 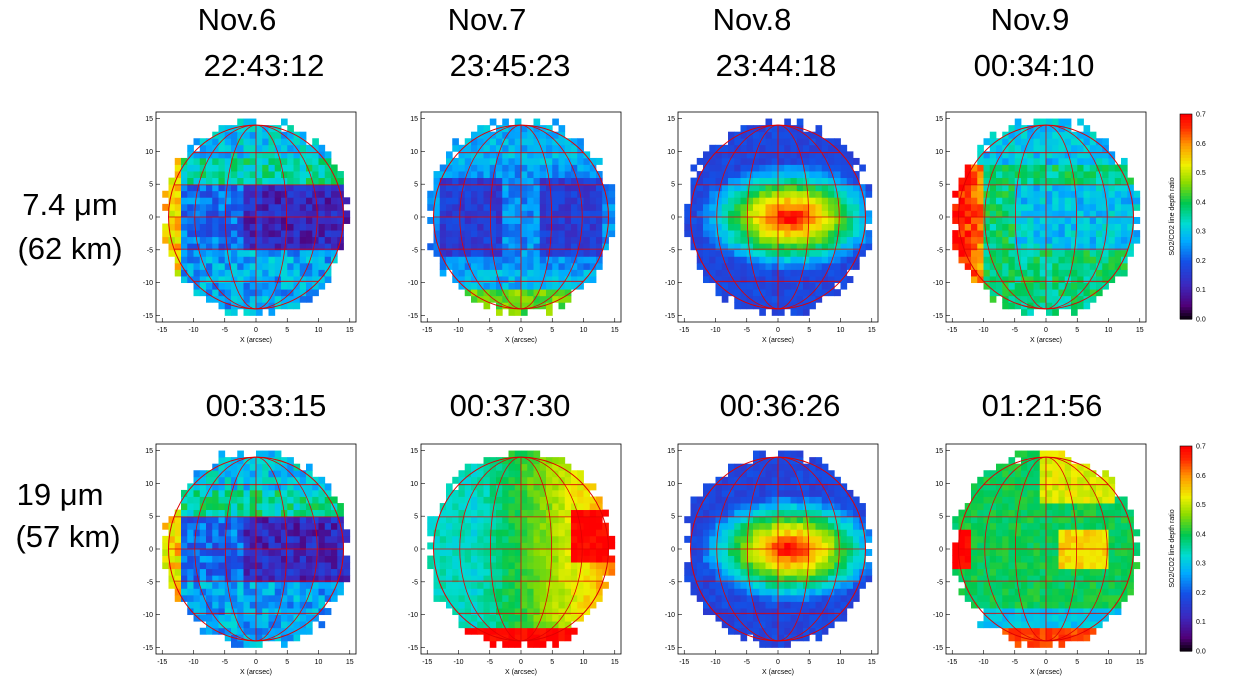 What do you see at coordinates (350, 330) in the screenshot?
I see `x-tick-label: 15` at bounding box center [350, 330].